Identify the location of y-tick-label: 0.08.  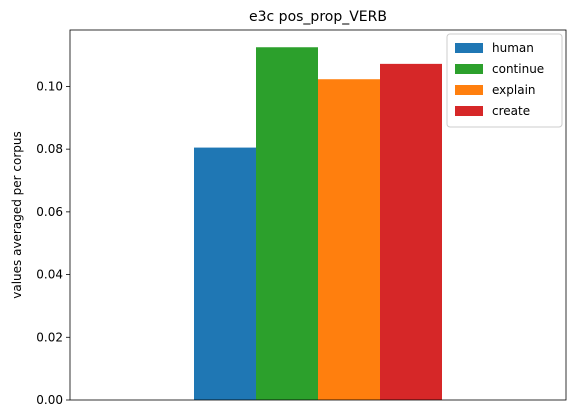
(49, 149).